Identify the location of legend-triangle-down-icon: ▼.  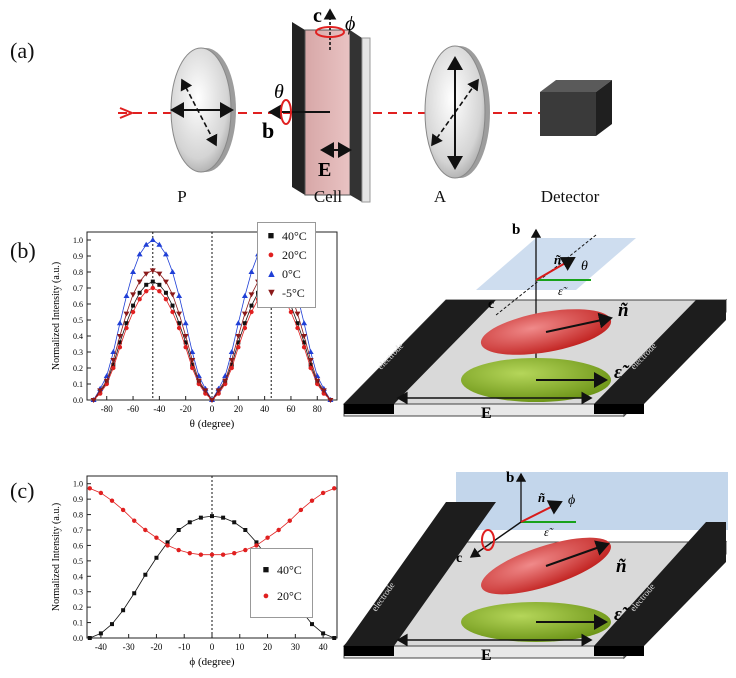
(271, 293).